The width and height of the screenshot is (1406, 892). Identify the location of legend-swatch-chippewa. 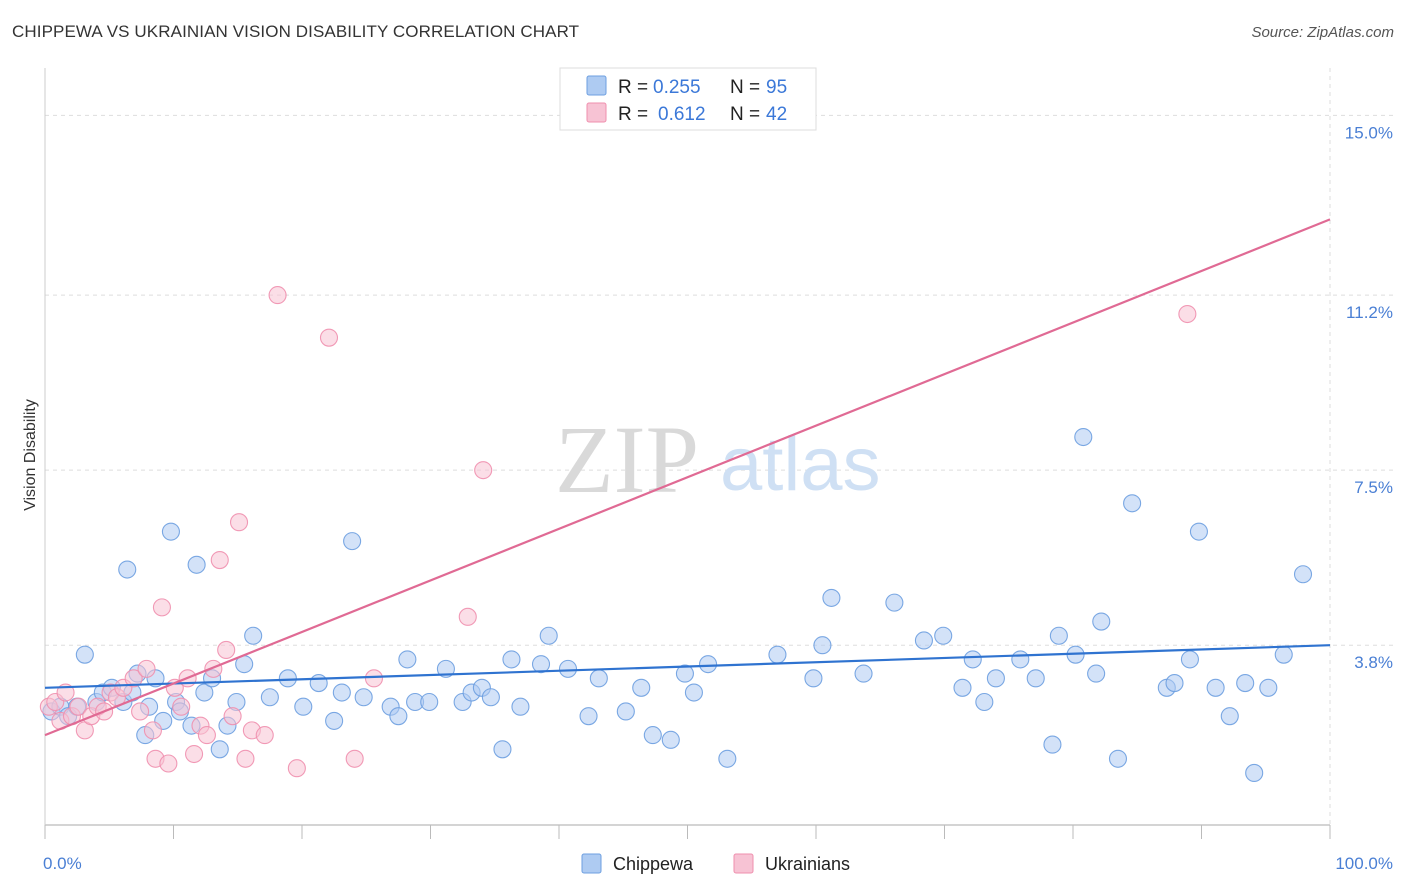
(596, 85).